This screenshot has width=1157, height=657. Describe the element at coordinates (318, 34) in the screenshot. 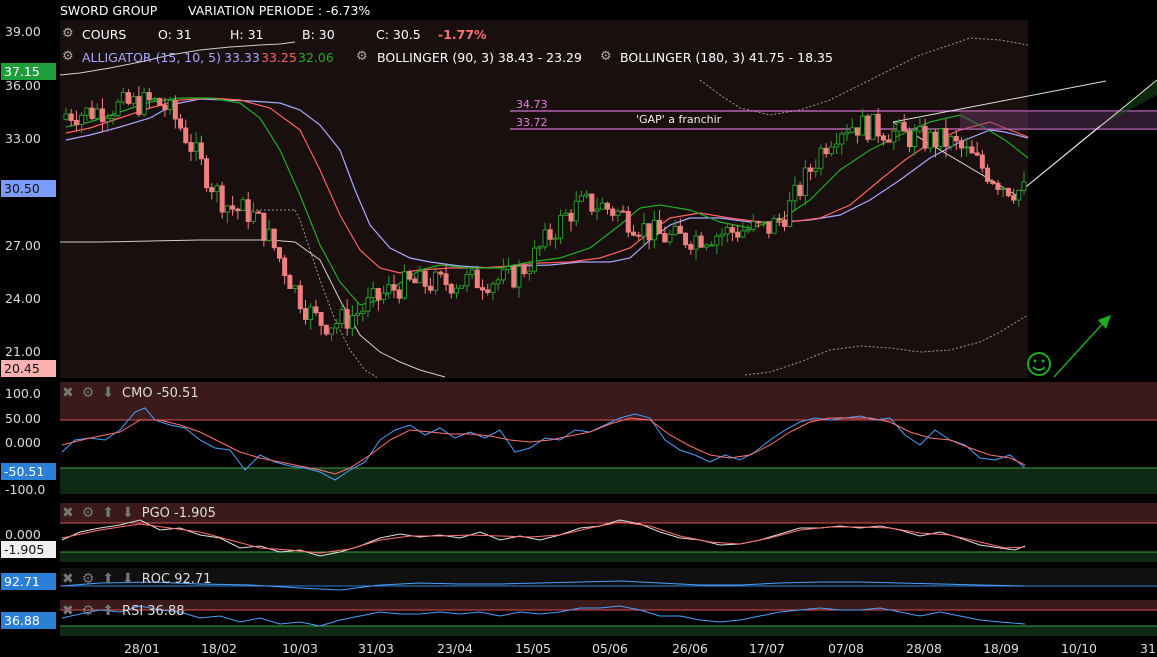

I see `low-value: B: 30` at that location.